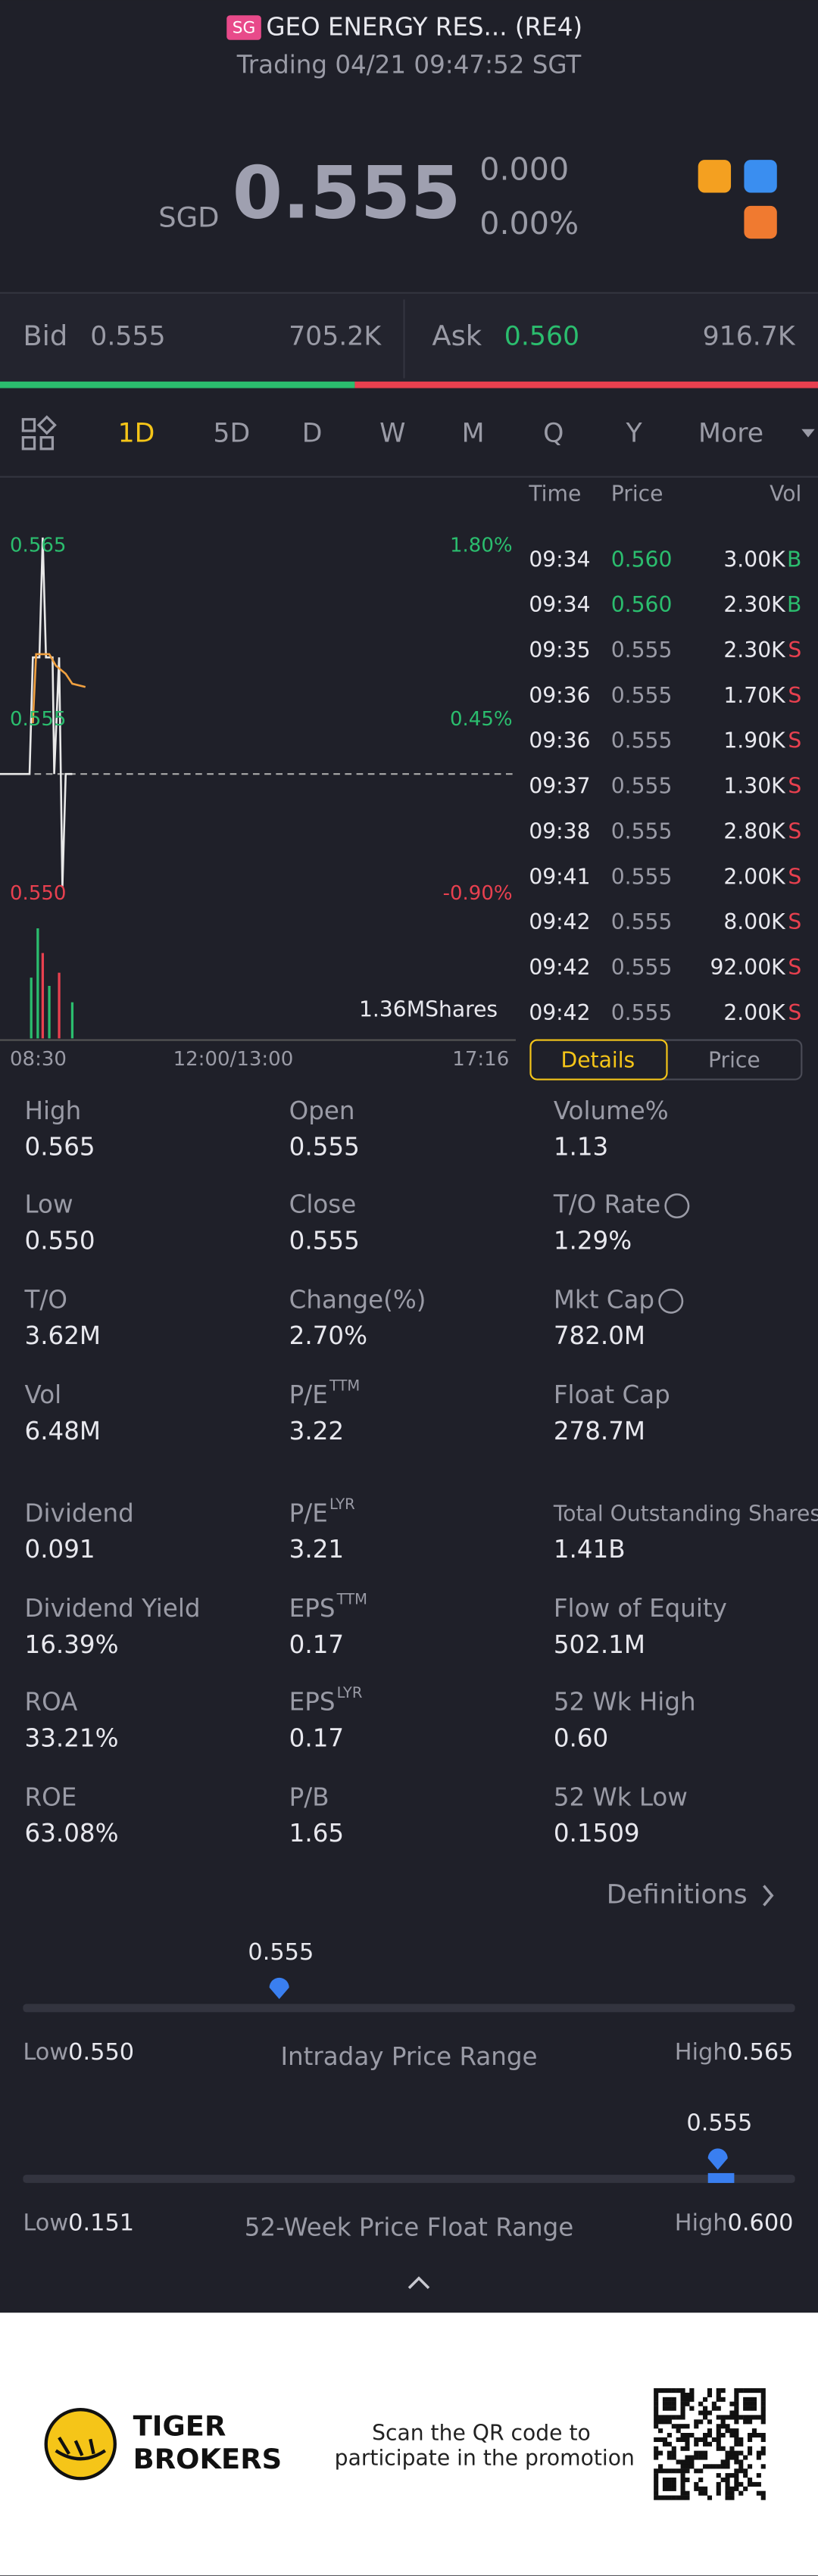 This screenshot has height=2576, width=818. I want to click on range-low-label: Low, so click(45, 2052).